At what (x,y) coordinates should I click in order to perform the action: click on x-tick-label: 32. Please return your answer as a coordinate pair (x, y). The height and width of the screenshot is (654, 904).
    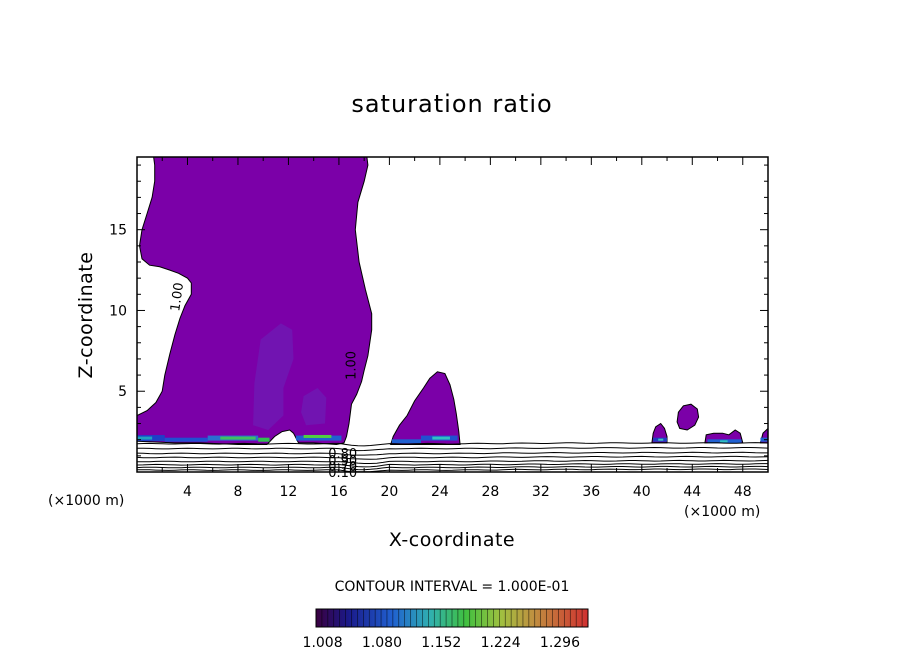
    Looking at the image, I should click on (541, 492).